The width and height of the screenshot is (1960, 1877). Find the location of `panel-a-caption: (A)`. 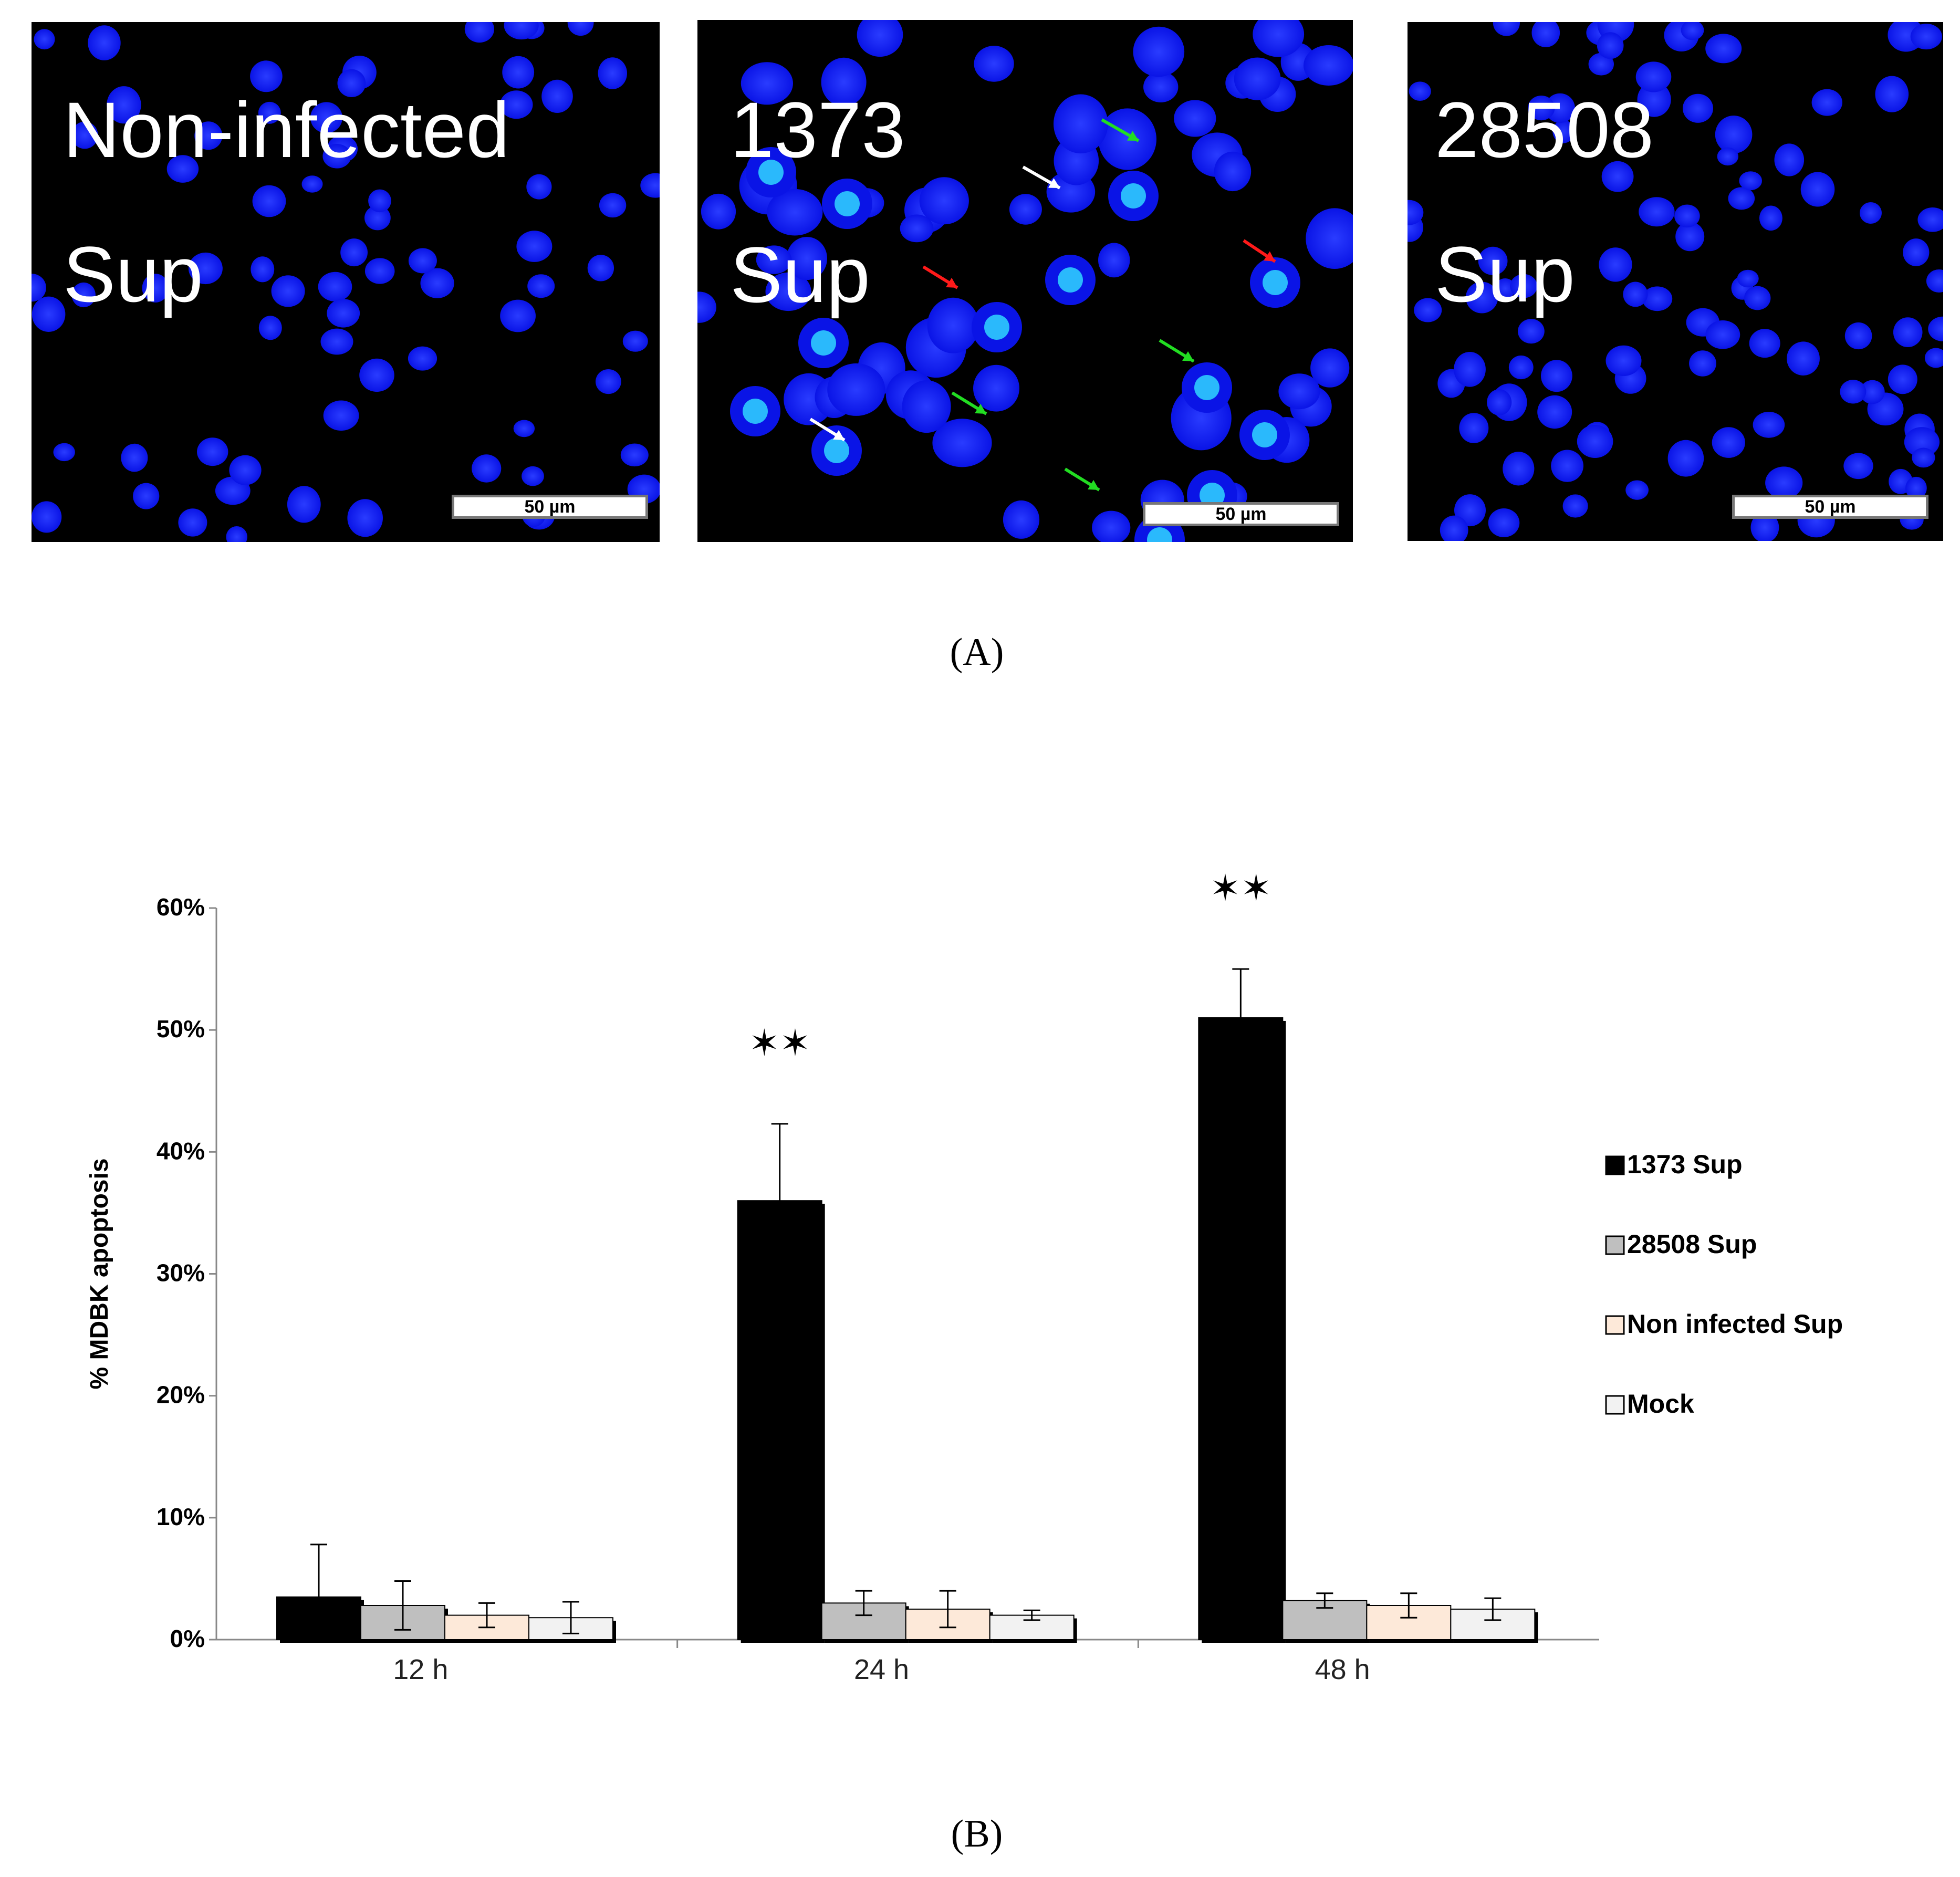

panel-a-caption: (A) is located at coordinates (977, 652).